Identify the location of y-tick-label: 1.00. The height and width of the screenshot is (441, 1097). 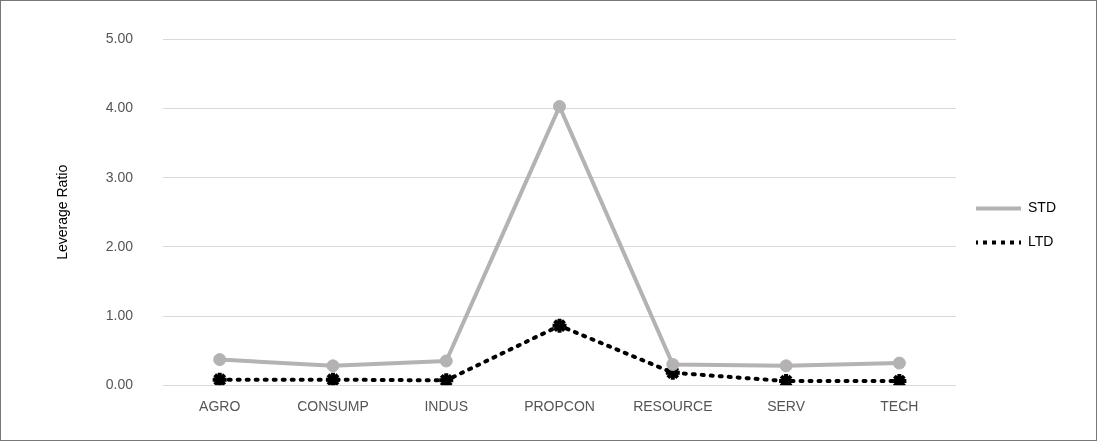
(119, 314).